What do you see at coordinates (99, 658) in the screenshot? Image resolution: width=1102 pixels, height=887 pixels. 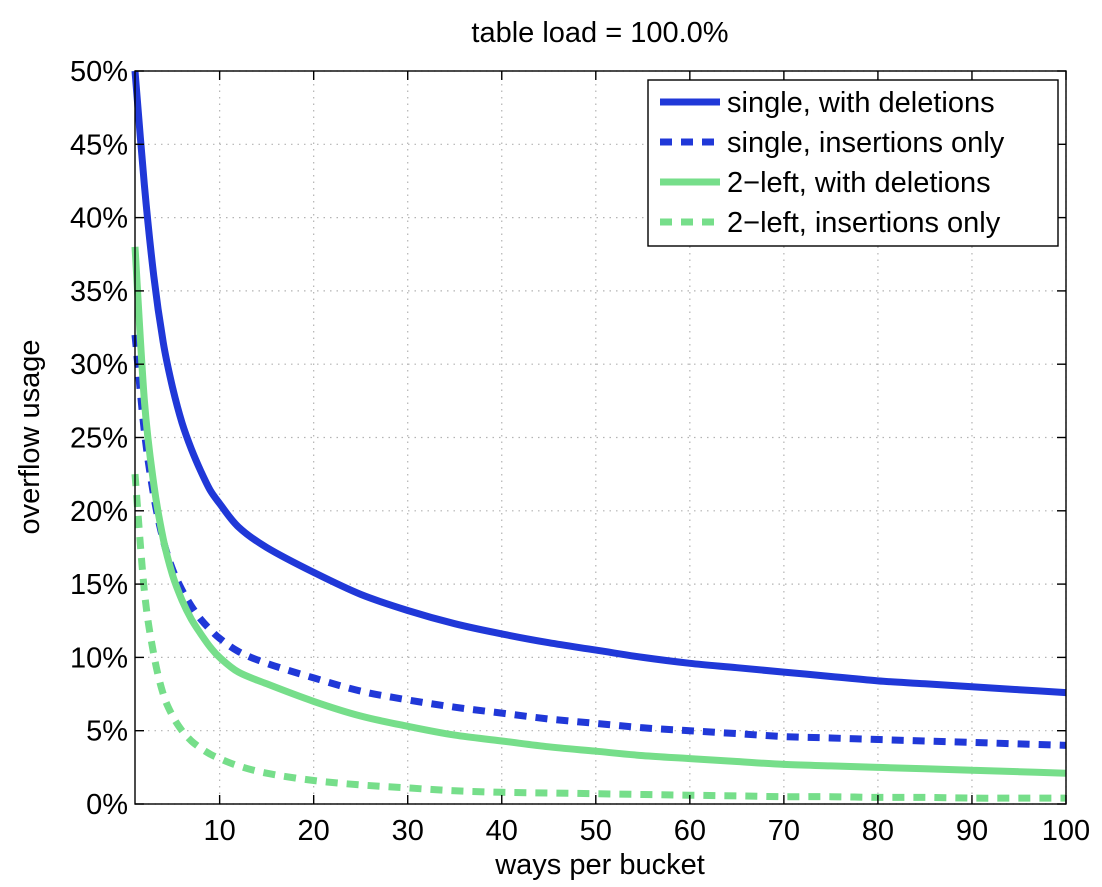 I see `y-tick-label: 10%` at bounding box center [99, 658].